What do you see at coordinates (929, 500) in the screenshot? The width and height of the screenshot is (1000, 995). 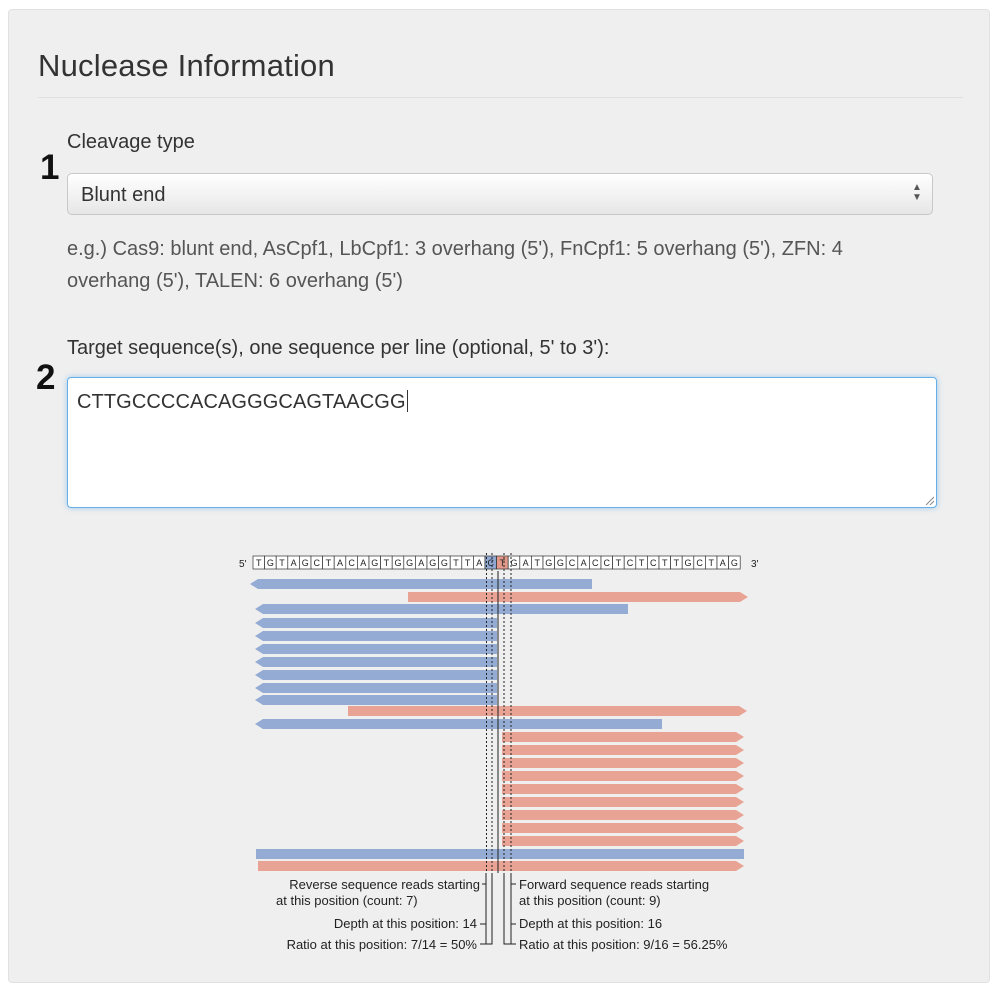 I see `resize-grip-icon` at bounding box center [929, 500].